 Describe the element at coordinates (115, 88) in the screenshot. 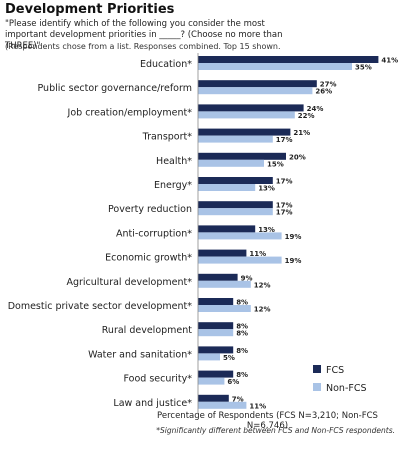

I see `category-label: Public sector governance/reform` at that location.